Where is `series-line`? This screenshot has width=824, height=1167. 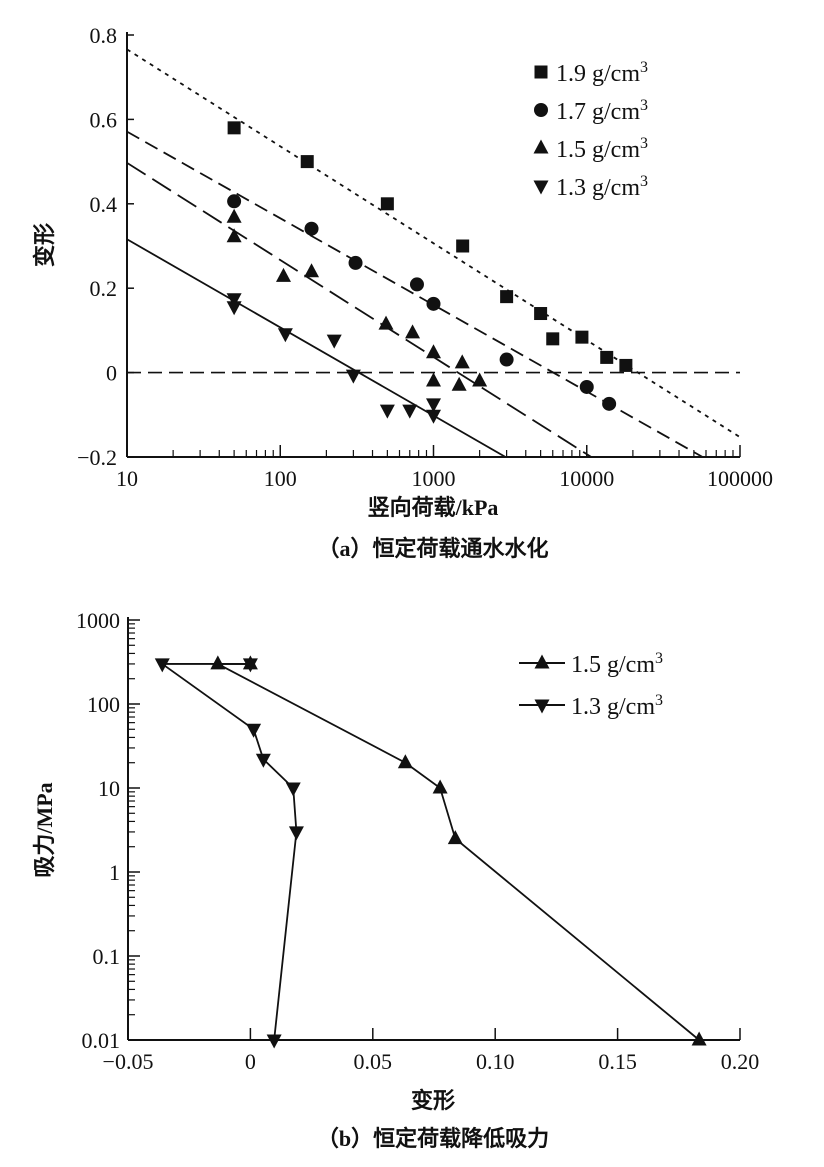 series-line is located at coordinates (228, 852).